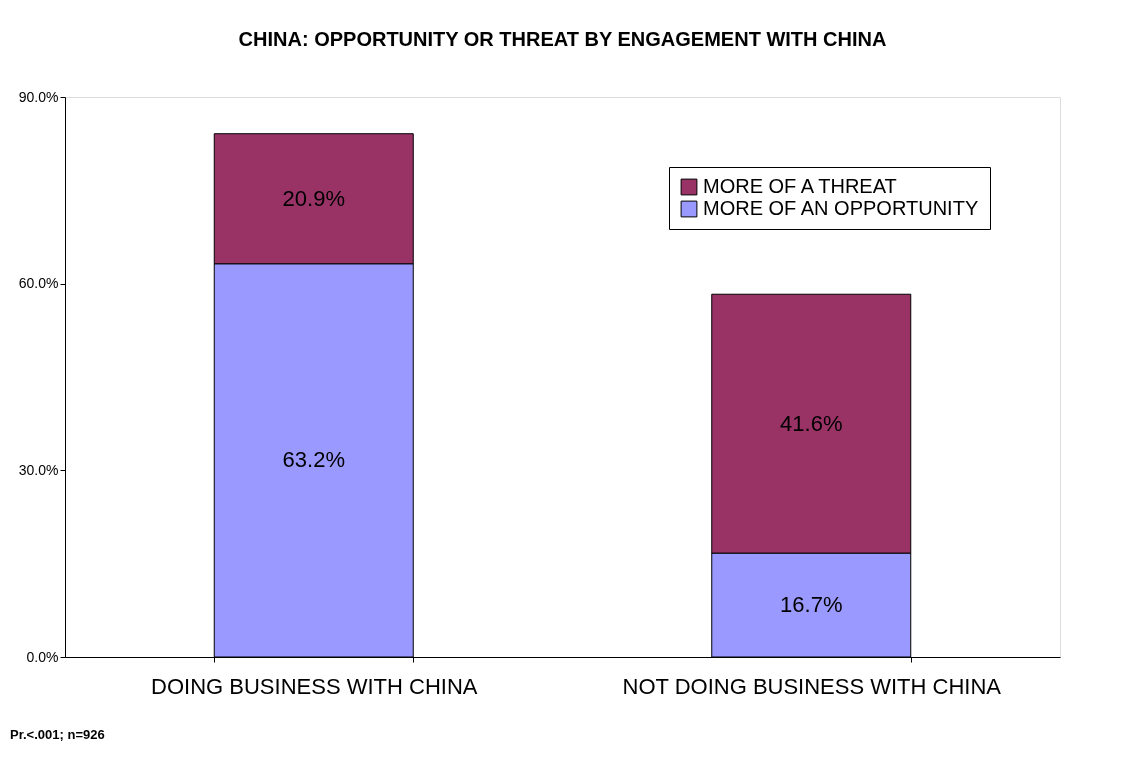 The width and height of the screenshot is (1135, 780). Describe the element at coordinates (800, 186) in the screenshot. I see `legend-label: MORE OF A THREAT` at that location.